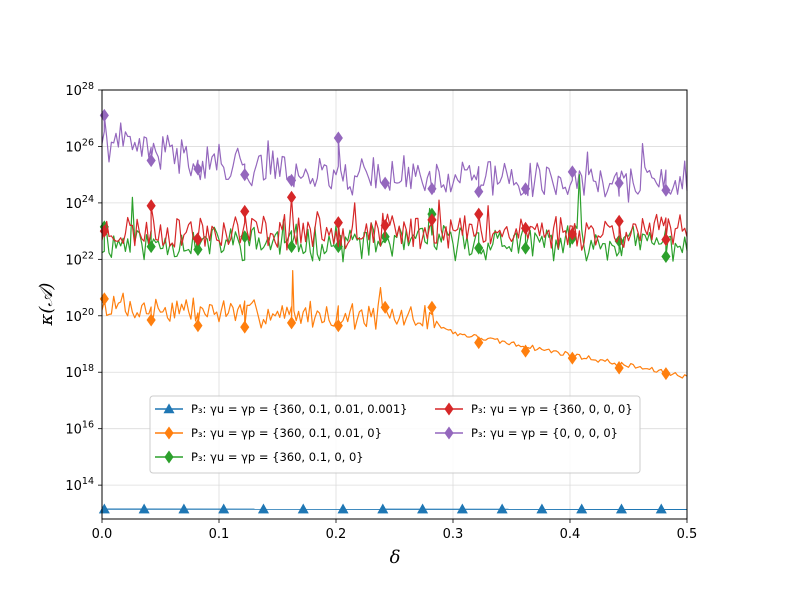  I want to click on legend-entry-3: P₃: γu = γp = {360, 0.1, 0, 0}, so click(259, 457).